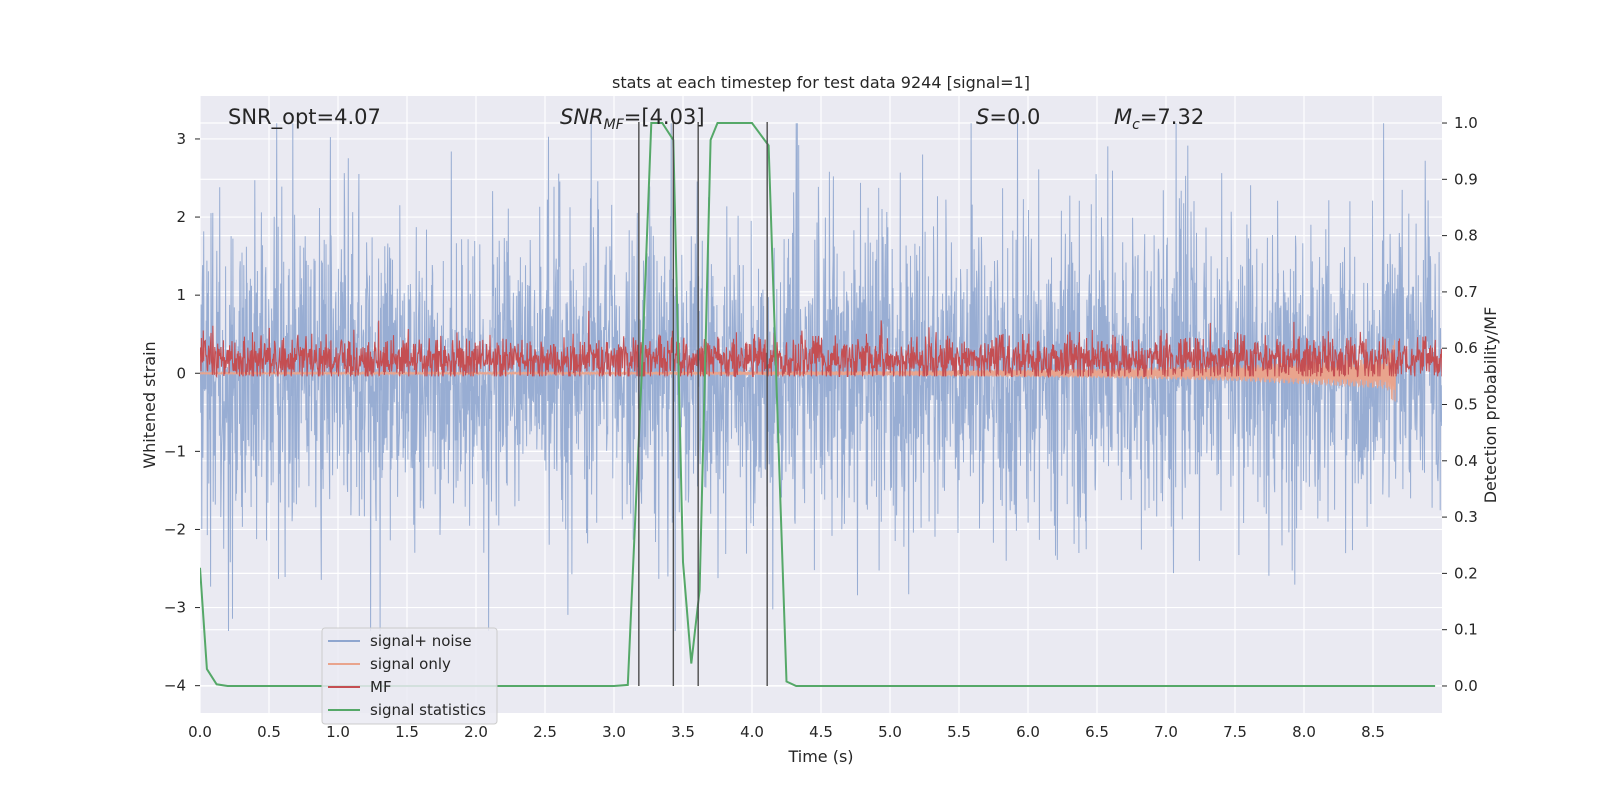 Image resolution: width=1600 pixels, height=804 pixels. Describe the element at coordinates (982, 117) in the screenshot. I see `s-main: S` at that location.